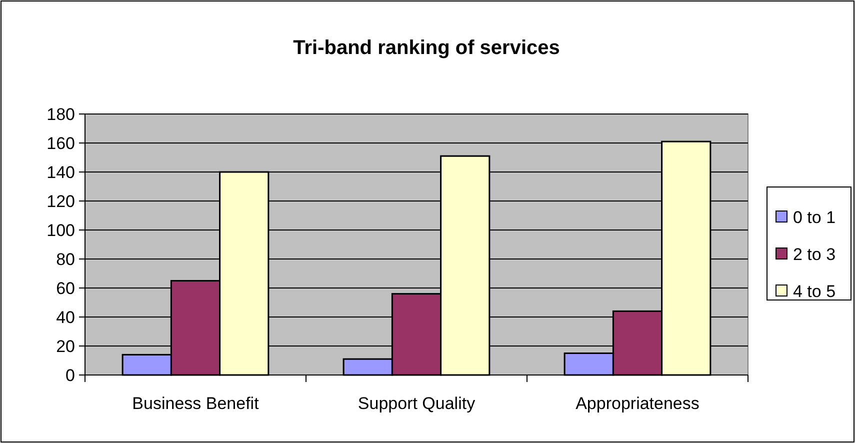 The image size is (855, 443). Describe the element at coordinates (60, 172) in the screenshot. I see `y-tick-label: 140` at that location.